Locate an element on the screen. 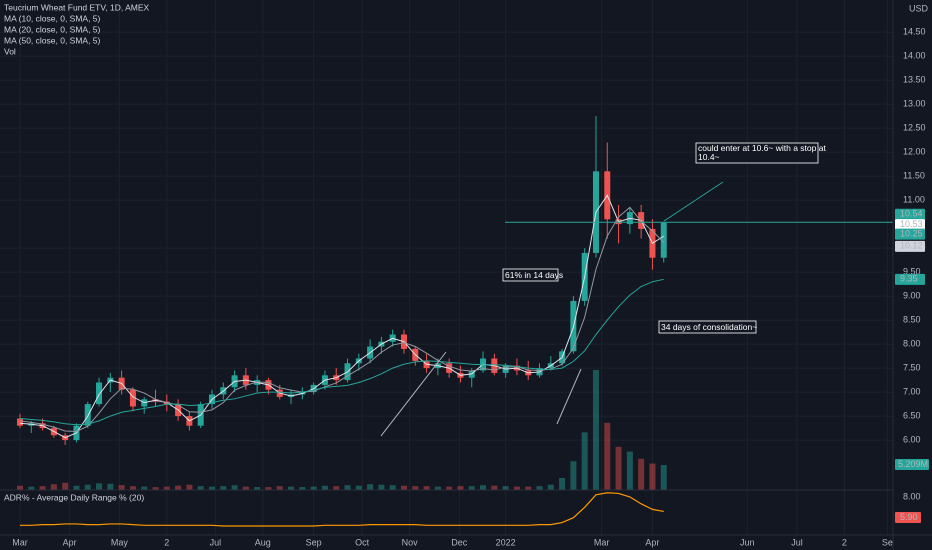  y-tick-label: 7.00 is located at coordinates (912, 391).